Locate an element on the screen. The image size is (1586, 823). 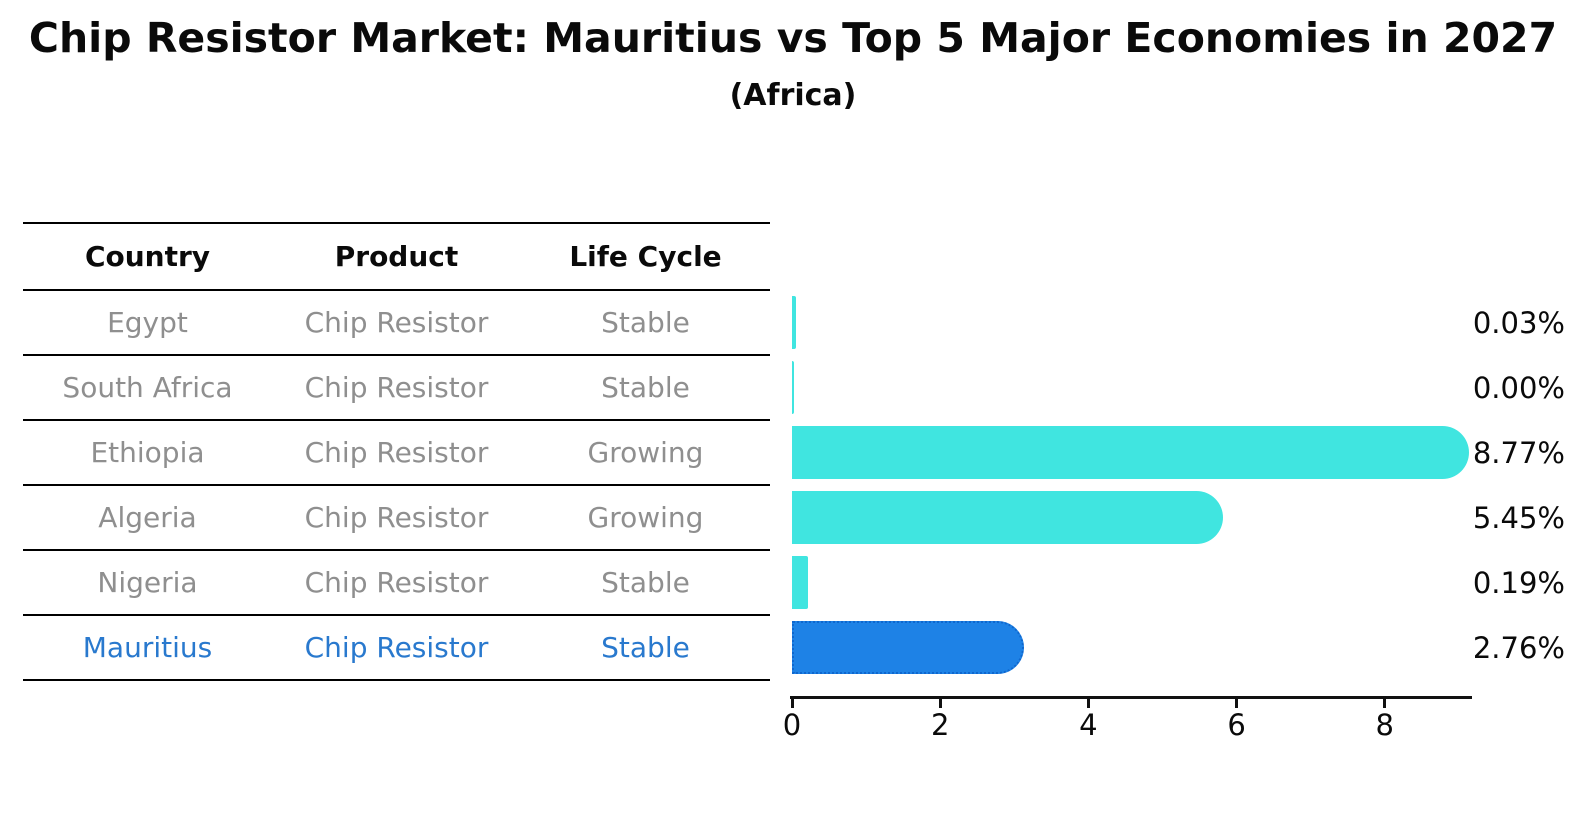
table-row: South Africa Chip Resistor Stable is located at coordinates (396, 388).